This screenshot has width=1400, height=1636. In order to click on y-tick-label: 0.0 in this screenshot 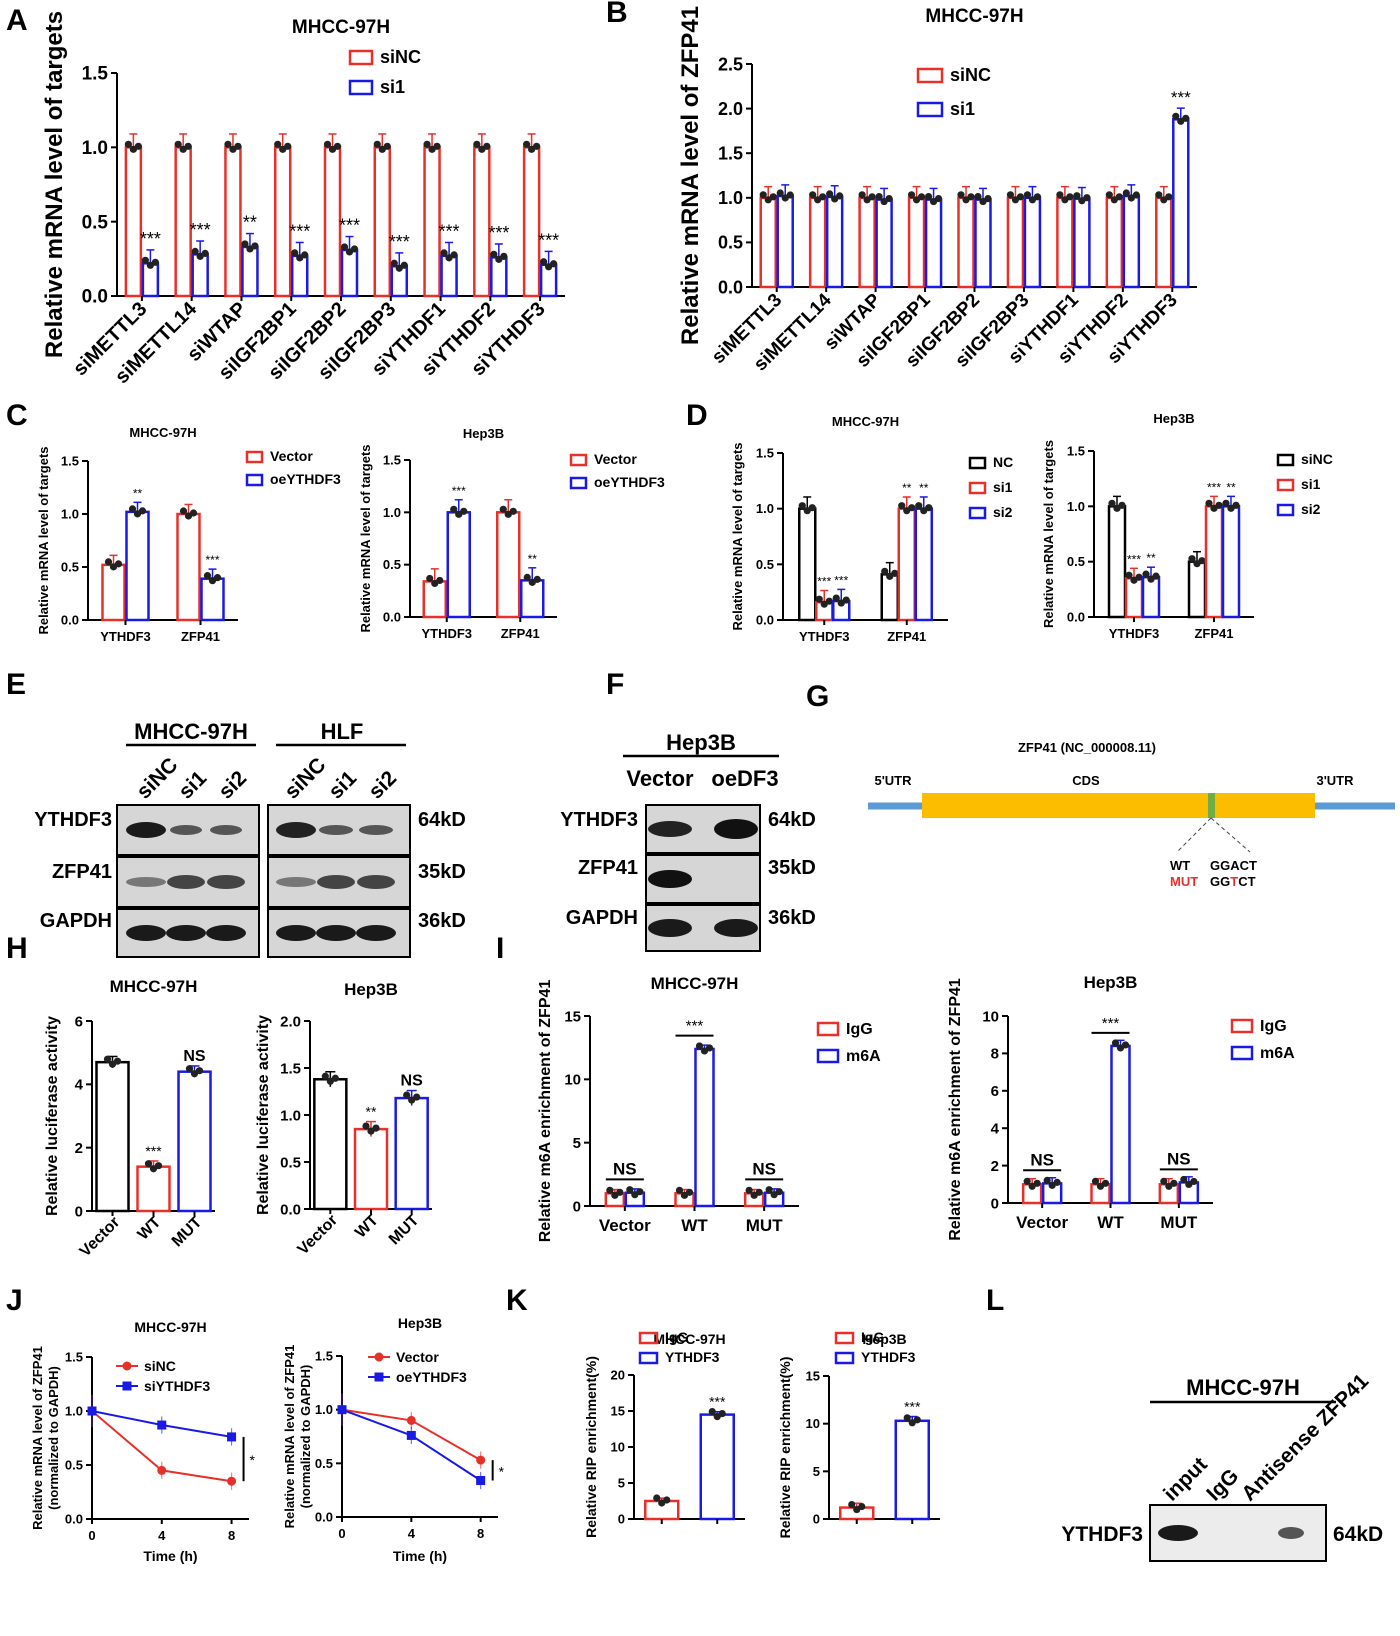, I will do `click(95, 297)`.